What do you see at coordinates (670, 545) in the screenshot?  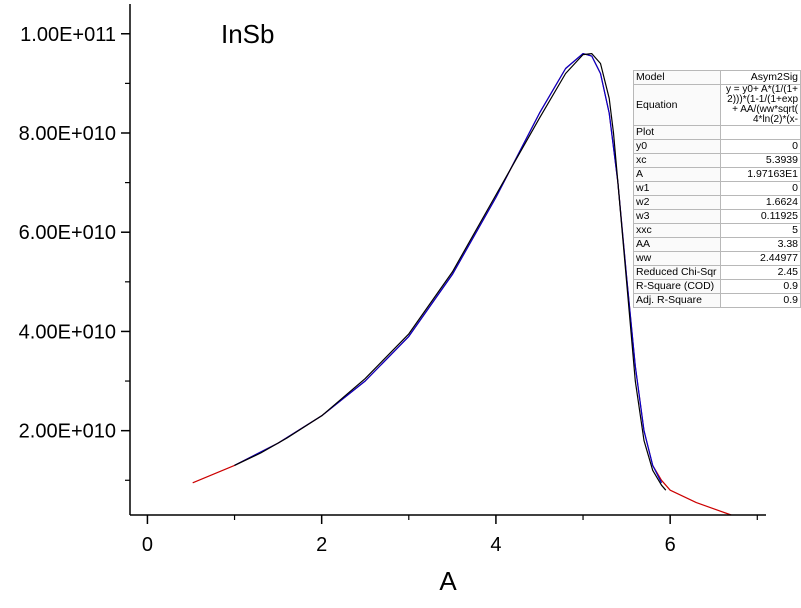 I see `x-tick-label: 6` at bounding box center [670, 545].